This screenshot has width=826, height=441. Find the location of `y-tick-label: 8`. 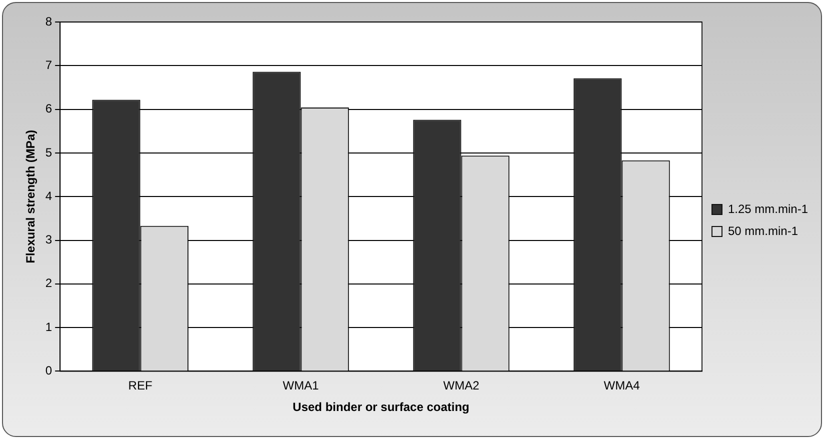

y-tick-label: 8 is located at coordinates (48, 21).